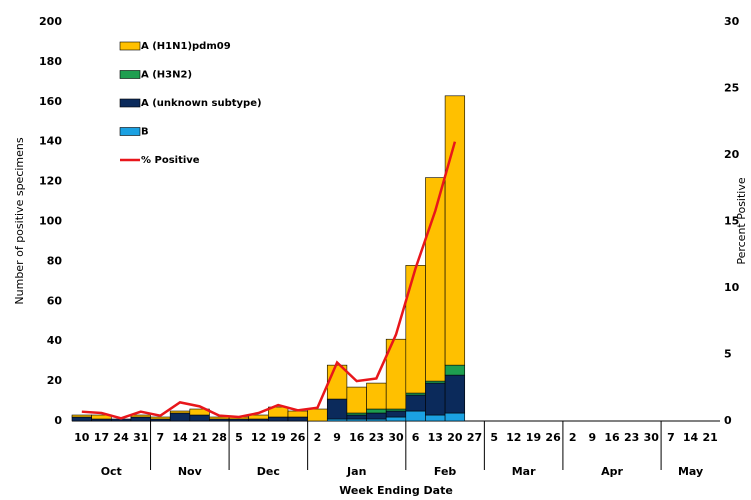 This screenshot has width=751, height=500. What do you see at coordinates (55, 380) in the screenshot?
I see `y-tick-label: 20` at bounding box center [55, 380].